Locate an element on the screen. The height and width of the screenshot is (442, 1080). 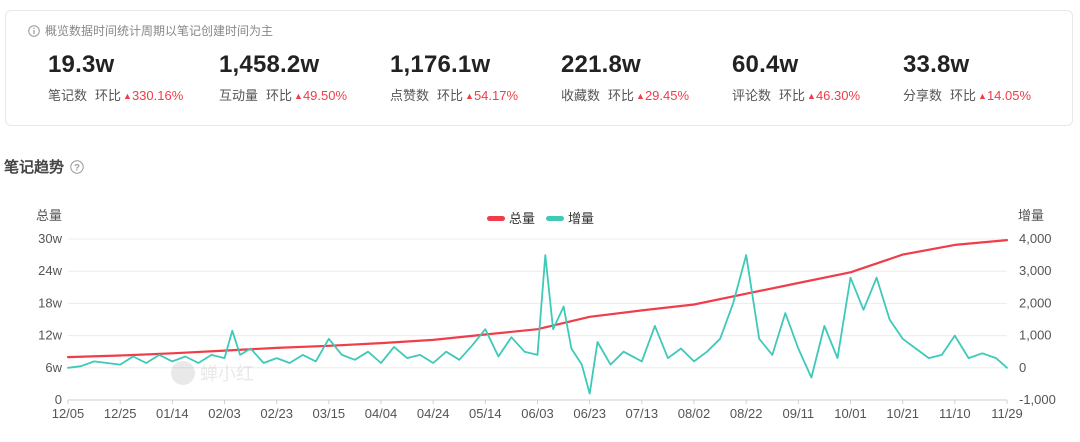
x-tick-label: 02/23 is located at coordinates (276, 413).